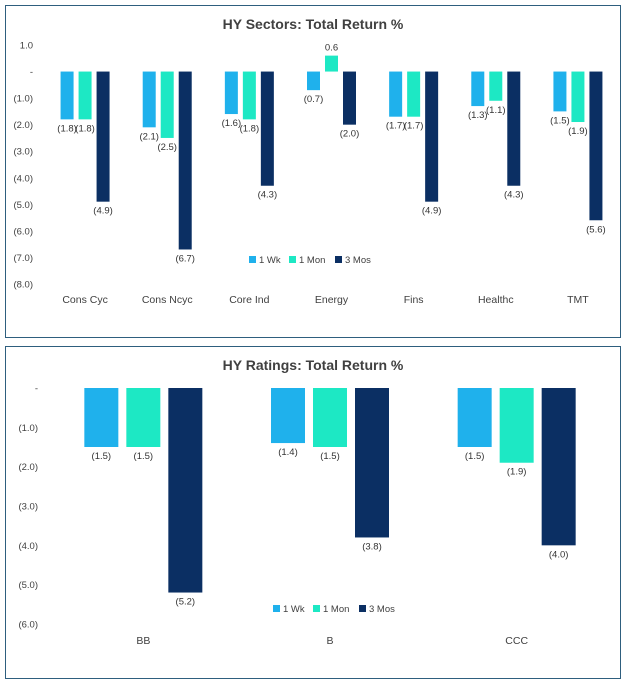 The height and width of the screenshot is (686, 628). What do you see at coordinates (516, 641) in the screenshot?
I see `x-category-label: CCC` at bounding box center [516, 641].